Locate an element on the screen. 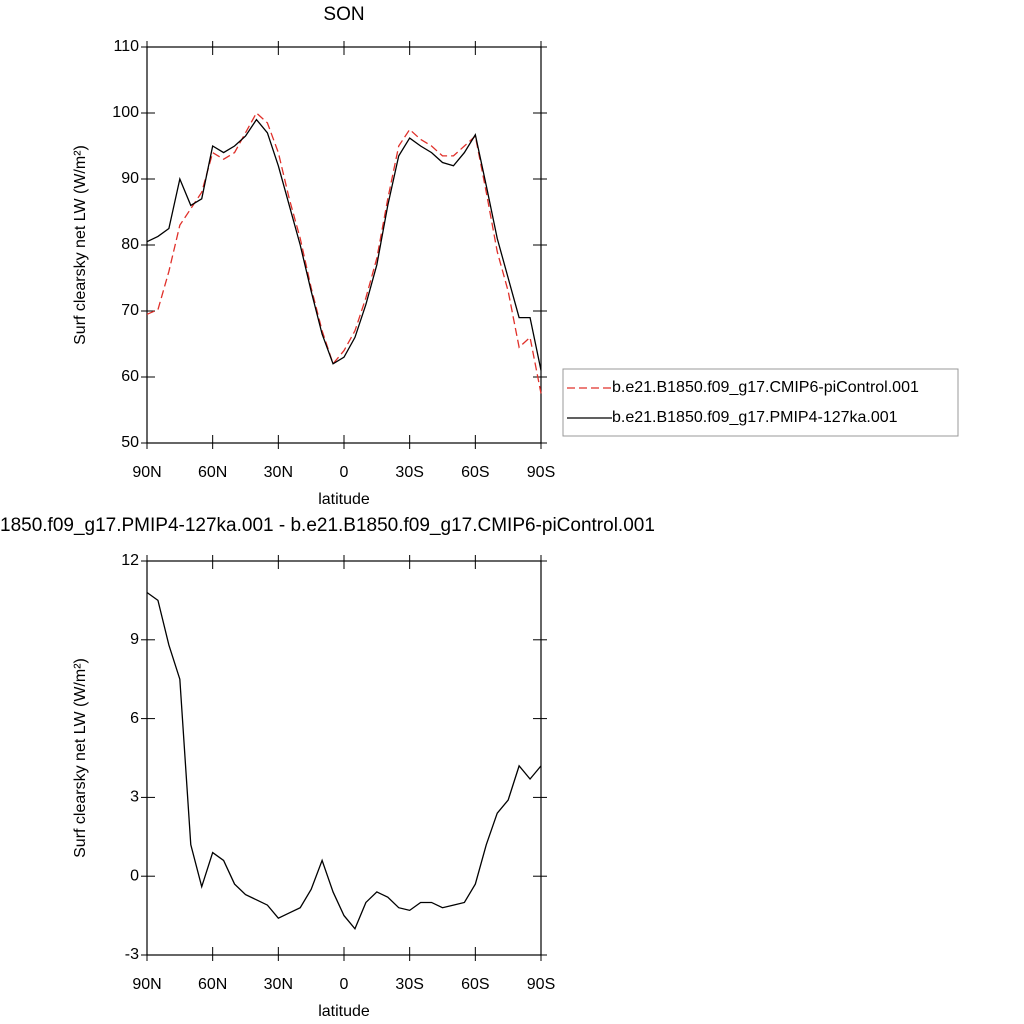 The width and height of the screenshot is (1024, 1024). plot-frame is located at coordinates (344, 758).